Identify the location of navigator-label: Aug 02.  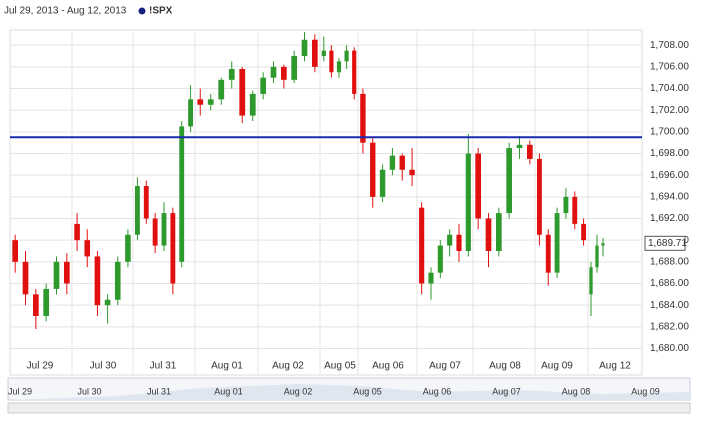
(298, 391).